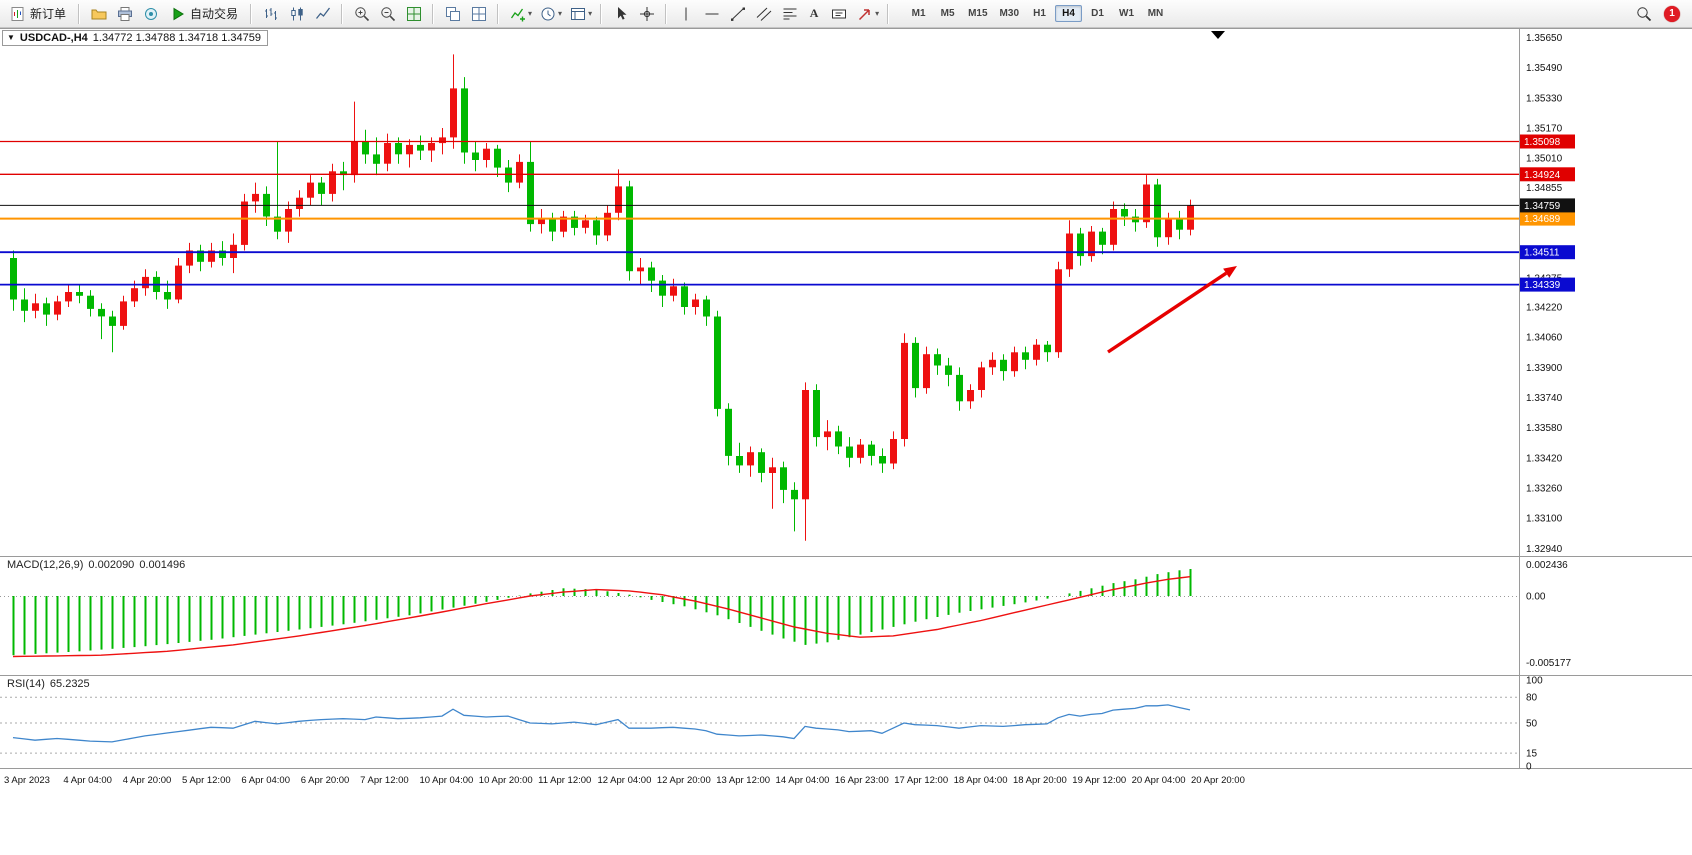 The image size is (1692, 855). Describe the element at coordinates (1097, 13) in the screenshot. I see `timeframe-d1: D1` at that location.